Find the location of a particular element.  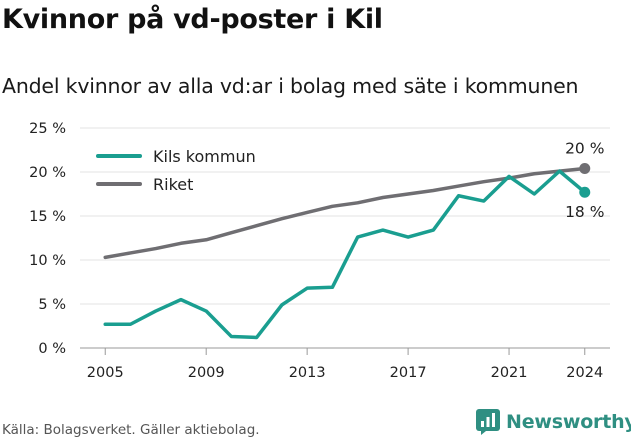

brand-name: Newsworthy is located at coordinates (568, 422).